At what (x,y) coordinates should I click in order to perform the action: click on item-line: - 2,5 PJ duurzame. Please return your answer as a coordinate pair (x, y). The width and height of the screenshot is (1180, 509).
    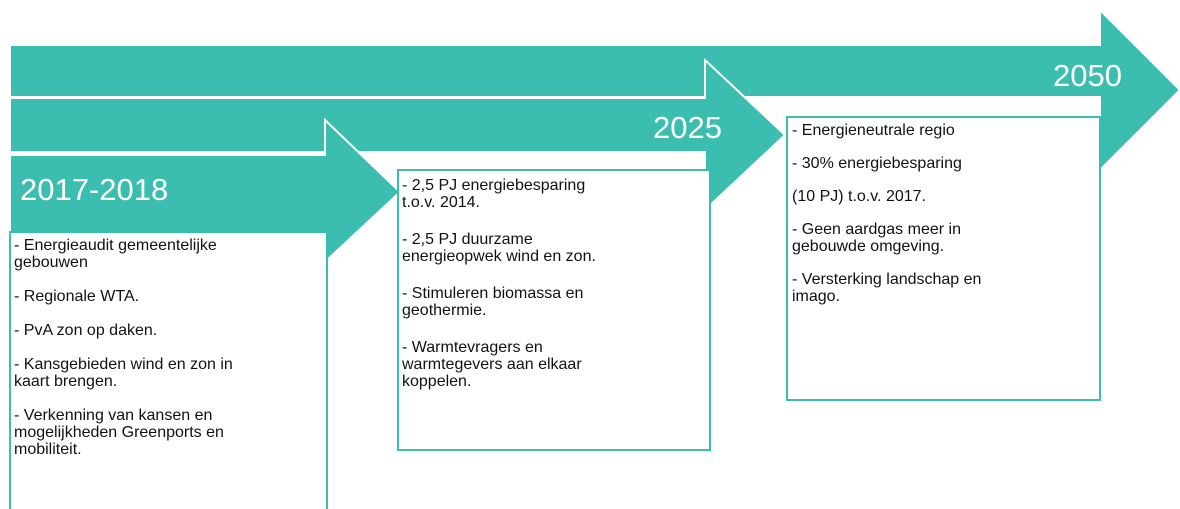
    Looking at the image, I should click on (467, 239).